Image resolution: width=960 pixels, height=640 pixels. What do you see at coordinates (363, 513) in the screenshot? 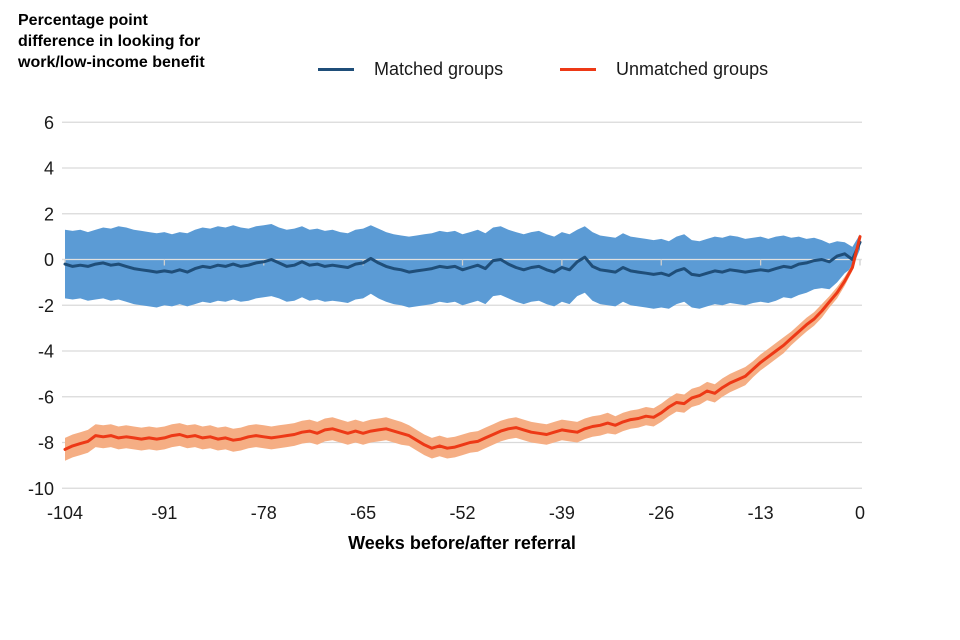
I see `x-tick-label: -65` at bounding box center [363, 513].